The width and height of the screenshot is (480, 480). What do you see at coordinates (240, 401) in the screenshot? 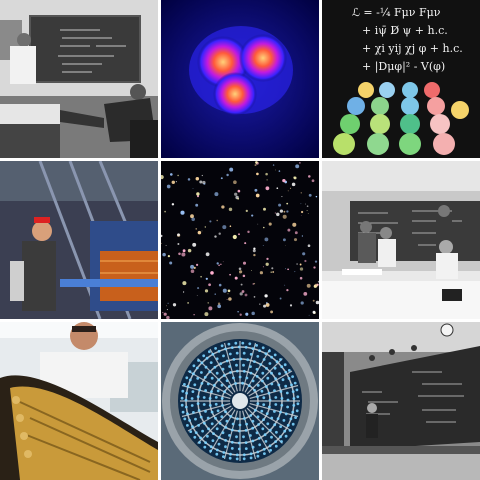
I see `tile-circular-detector` at bounding box center [240, 401].